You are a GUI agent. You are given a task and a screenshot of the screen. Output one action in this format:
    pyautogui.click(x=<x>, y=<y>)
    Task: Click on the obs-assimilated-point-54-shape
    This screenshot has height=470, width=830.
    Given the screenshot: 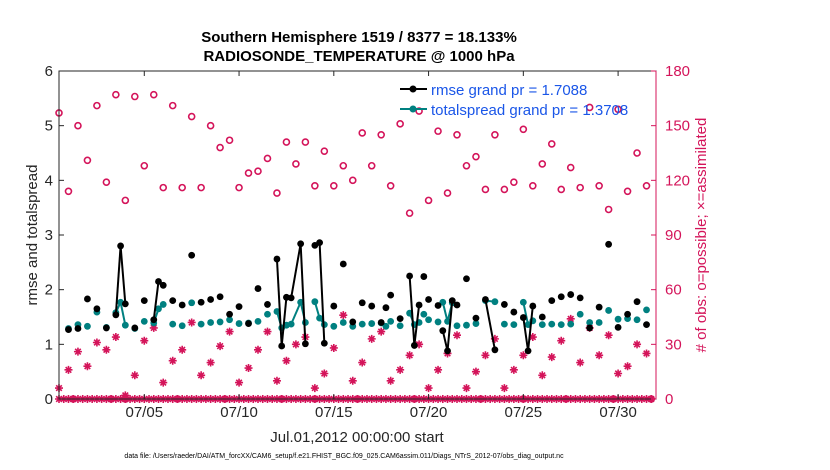 What is the action you would take?
    pyautogui.click(x=570, y=318)
    